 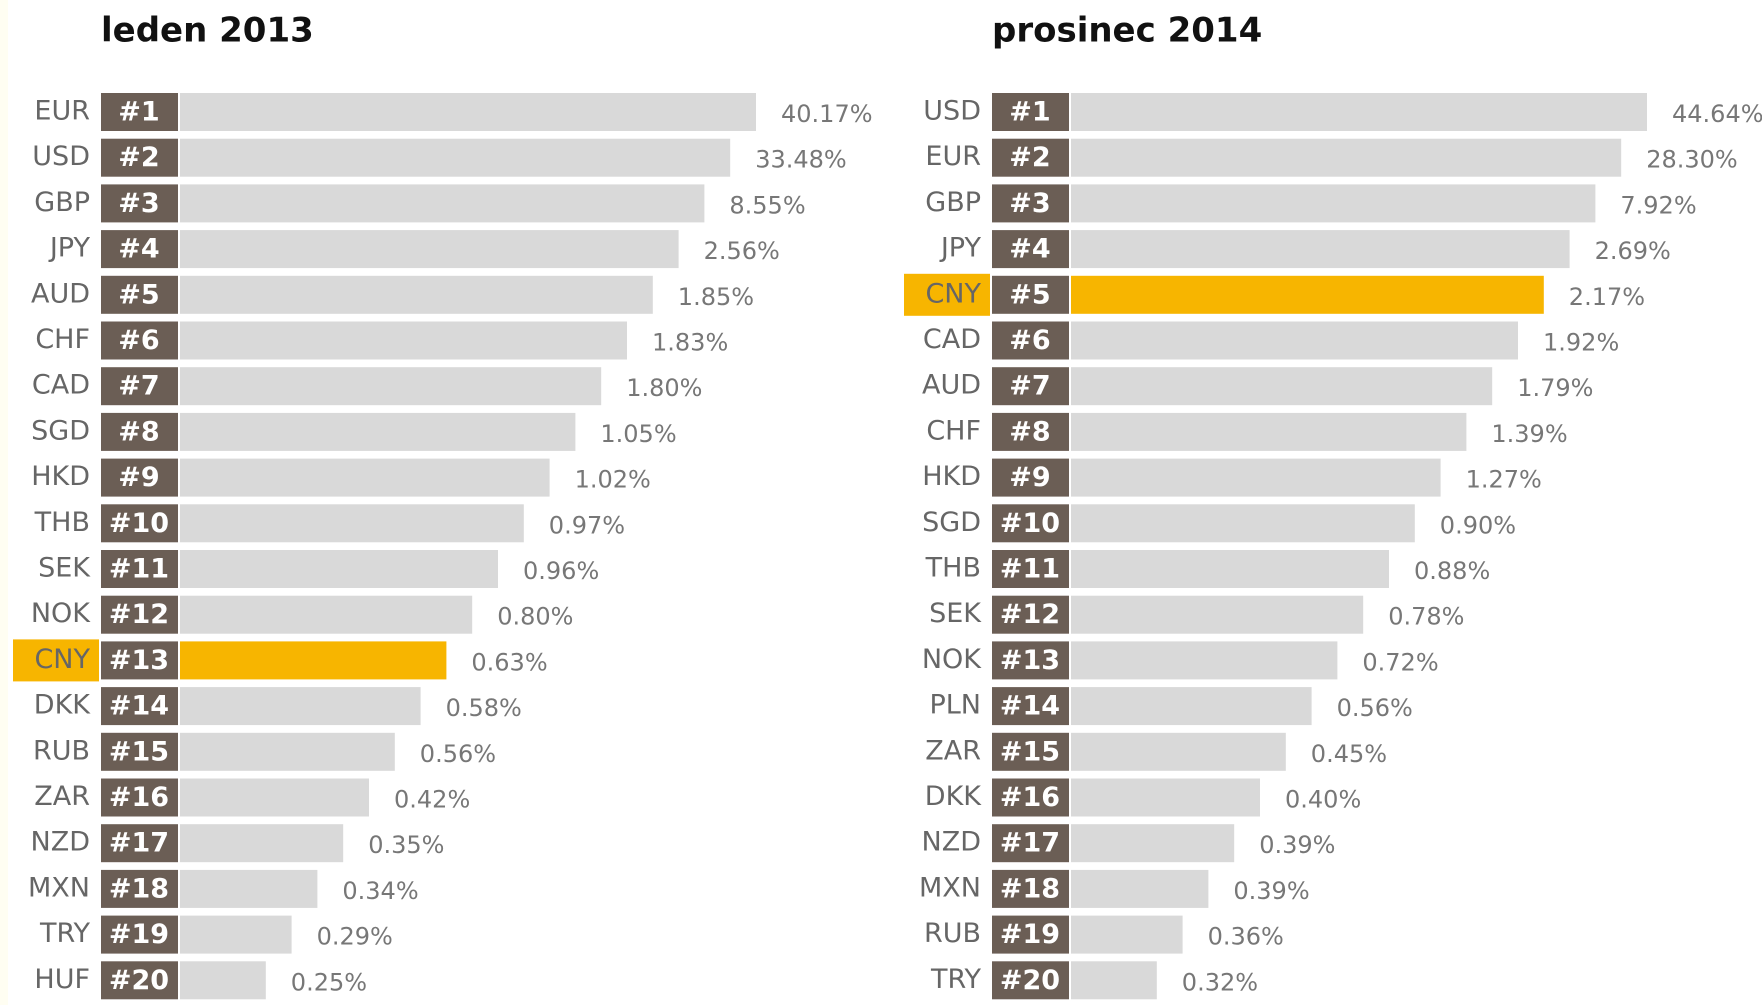 I want to click on share-label: 1.80%, so click(x=664, y=388).